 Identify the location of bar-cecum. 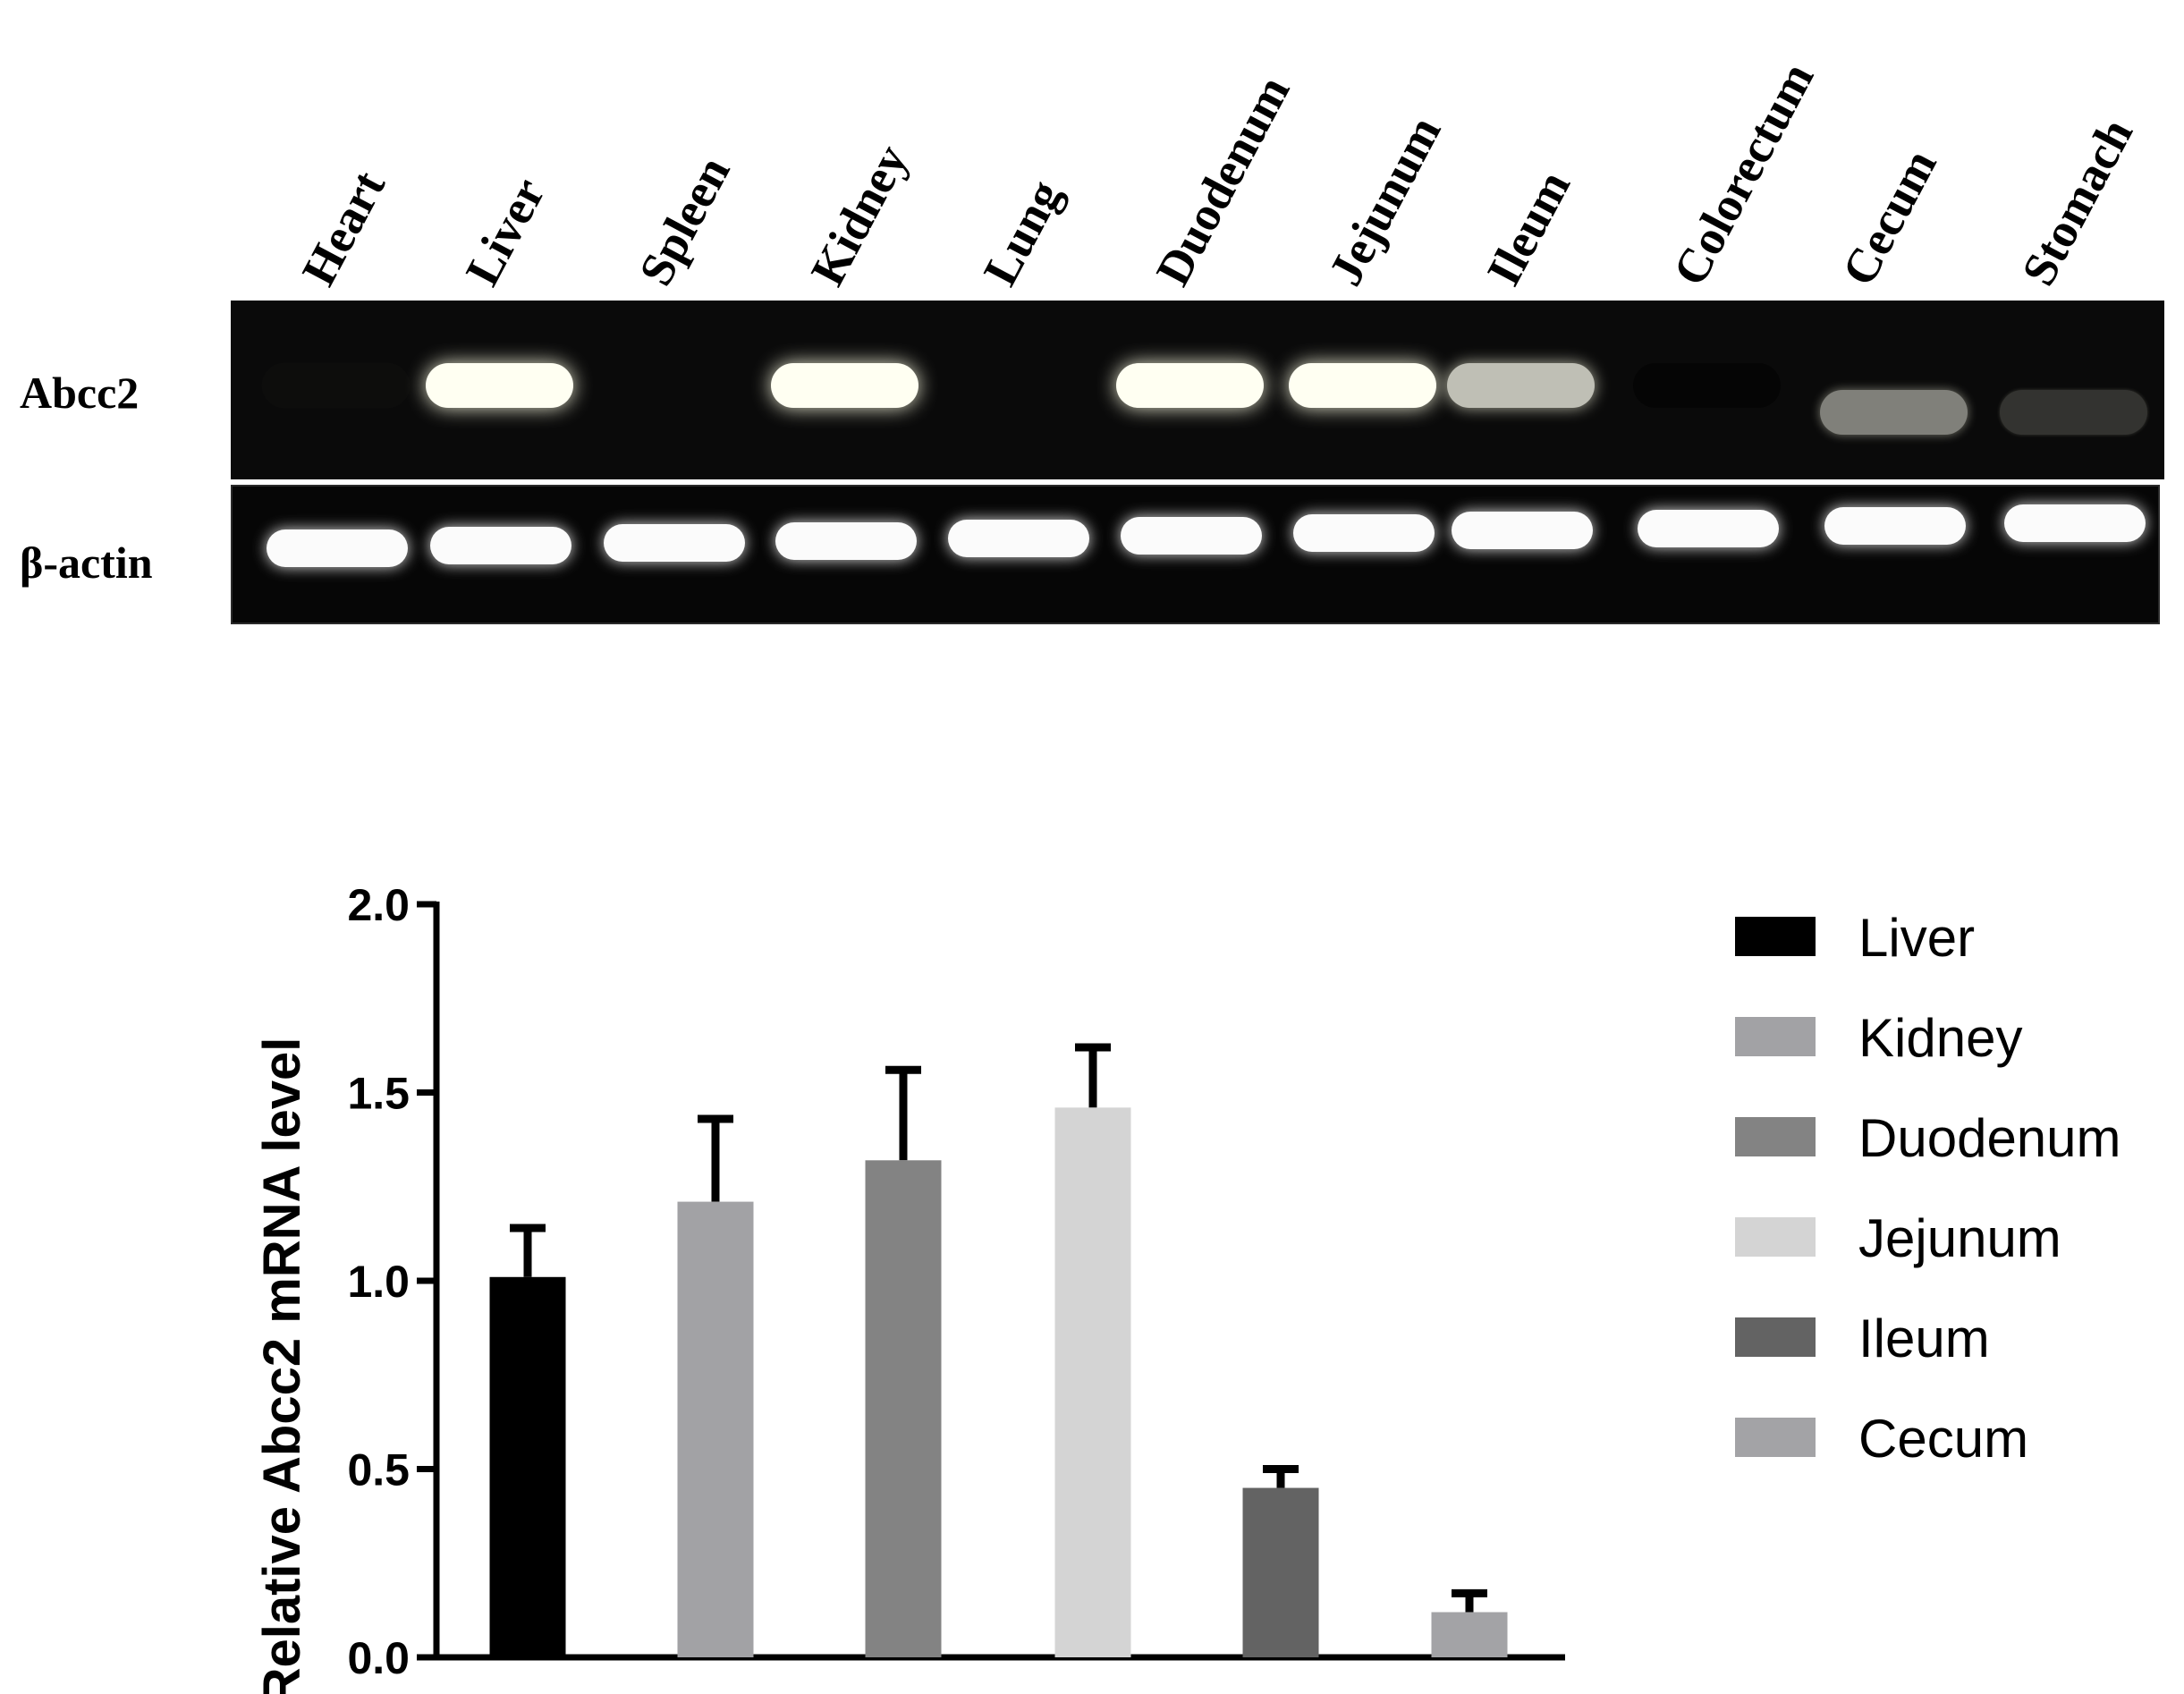
(1469, 1634).